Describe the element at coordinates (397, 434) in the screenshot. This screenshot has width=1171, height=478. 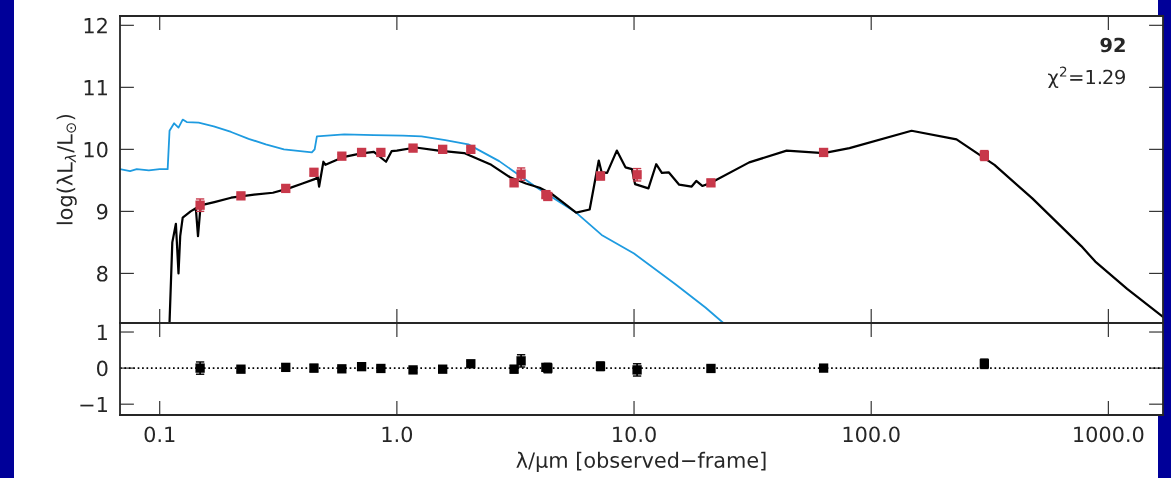
I see `x-tick-label: 1.0` at that location.